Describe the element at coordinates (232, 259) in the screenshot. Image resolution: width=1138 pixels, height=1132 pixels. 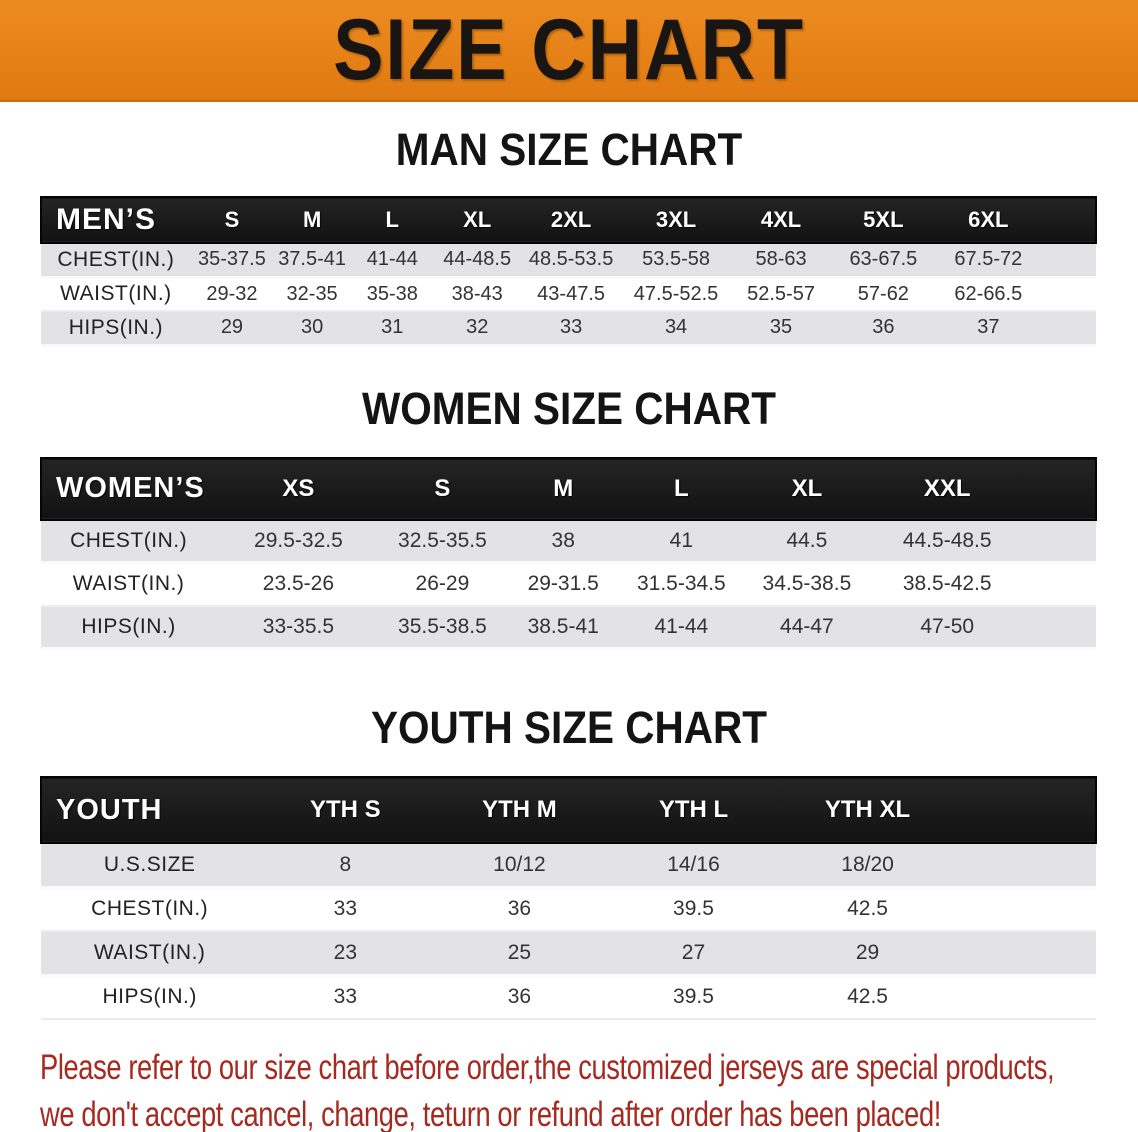
I see `size-value: 35-37.5` at that location.